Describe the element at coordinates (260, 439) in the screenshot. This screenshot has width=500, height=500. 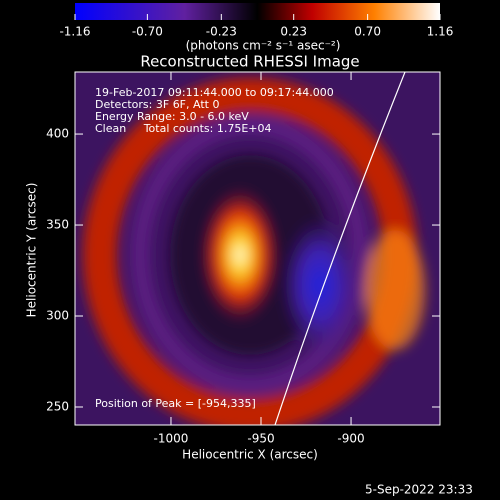
I see `x-tick-label: -950` at that location.